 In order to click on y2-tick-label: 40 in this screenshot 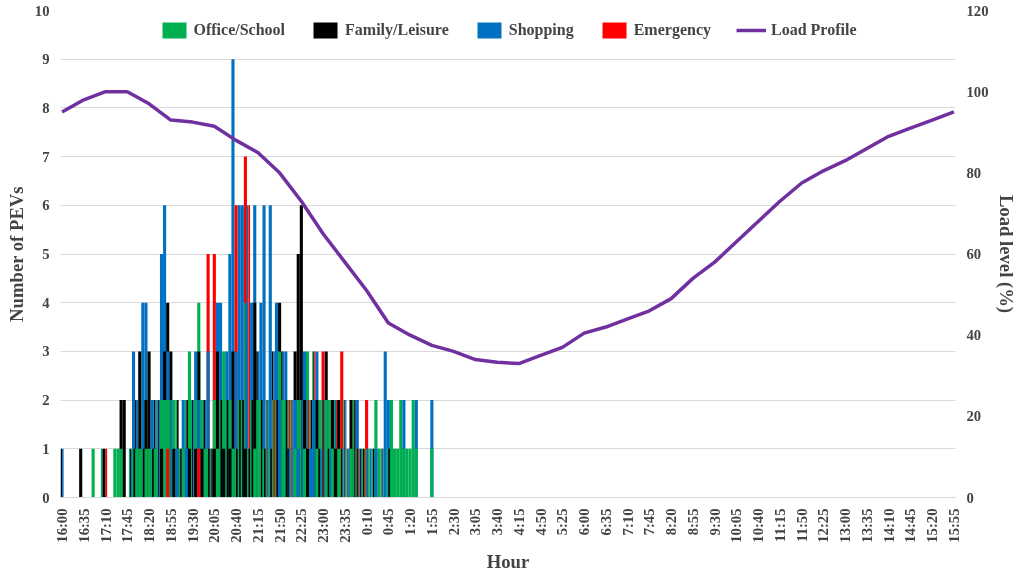, I will do `click(974, 335)`.